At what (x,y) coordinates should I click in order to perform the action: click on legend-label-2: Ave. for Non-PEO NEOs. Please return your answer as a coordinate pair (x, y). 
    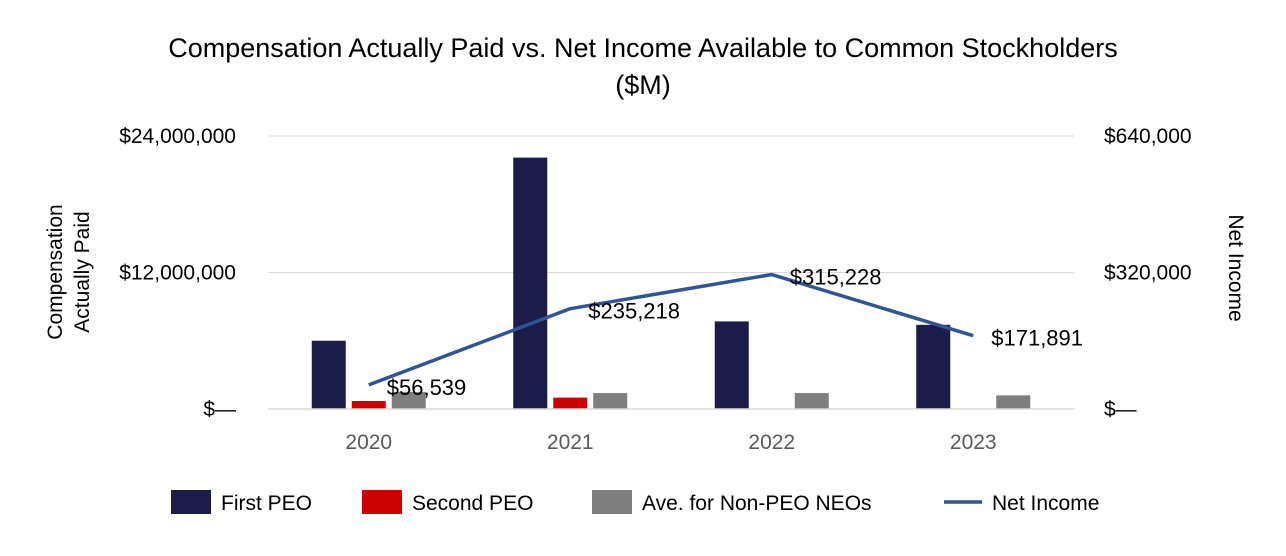
    Looking at the image, I should click on (757, 503).